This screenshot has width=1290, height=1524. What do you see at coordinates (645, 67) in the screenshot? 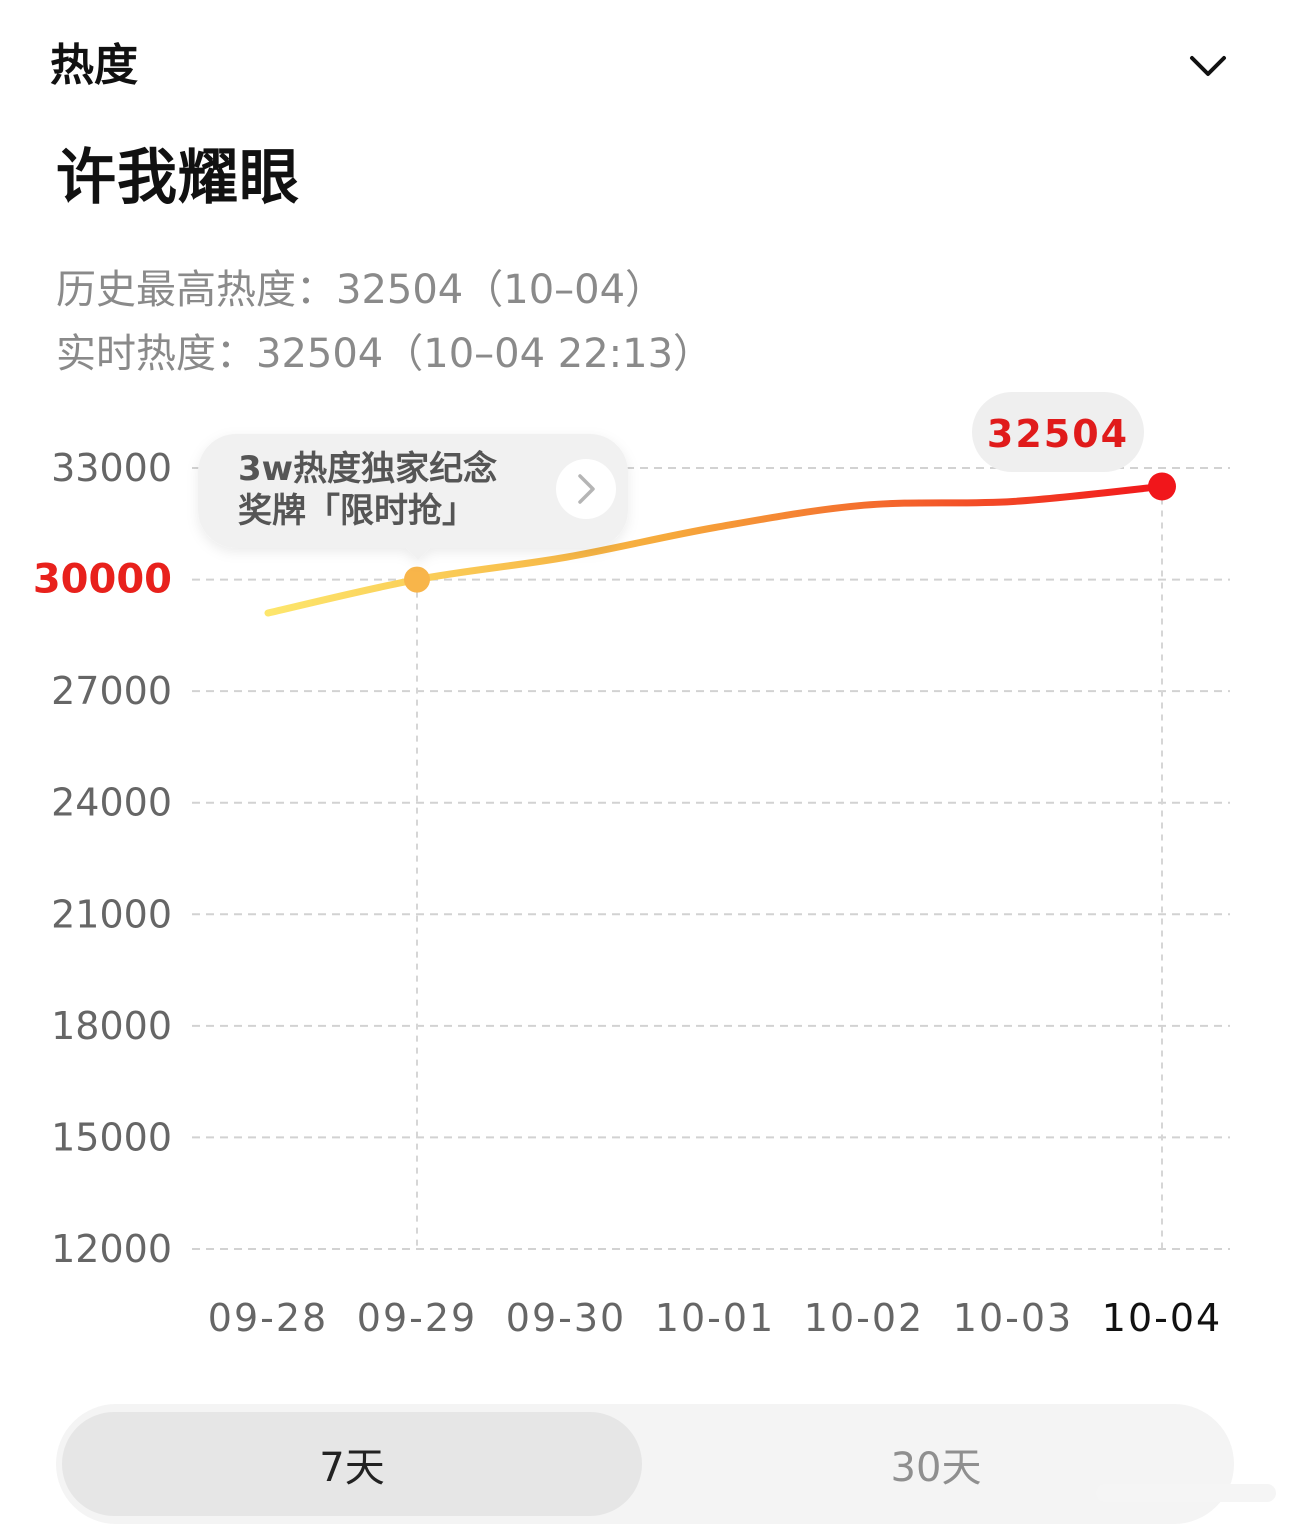
I see `header: 热度` at bounding box center [645, 67].